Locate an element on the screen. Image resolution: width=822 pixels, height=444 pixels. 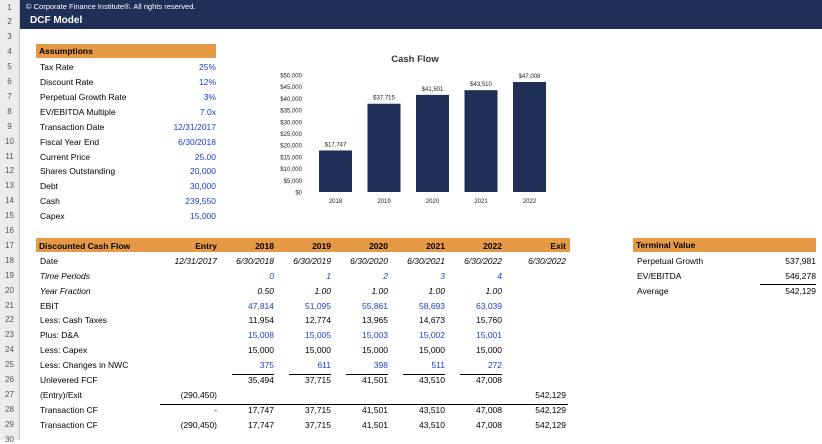
dcf-row-label: Year Fraction is located at coordinates (65, 290).